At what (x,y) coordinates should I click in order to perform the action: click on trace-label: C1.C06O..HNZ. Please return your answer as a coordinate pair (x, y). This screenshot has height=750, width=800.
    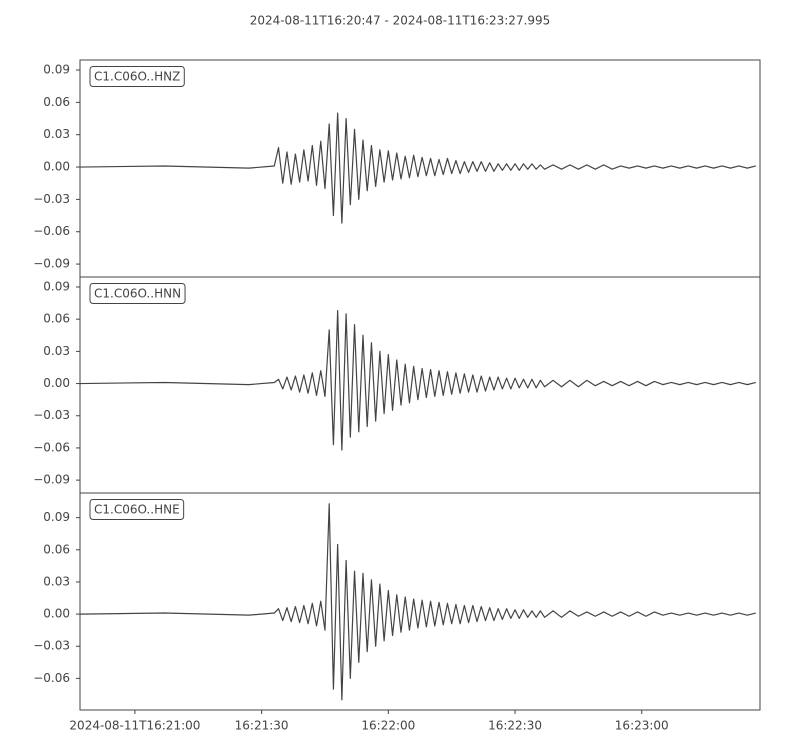
    Looking at the image, I should click on (137, 77).